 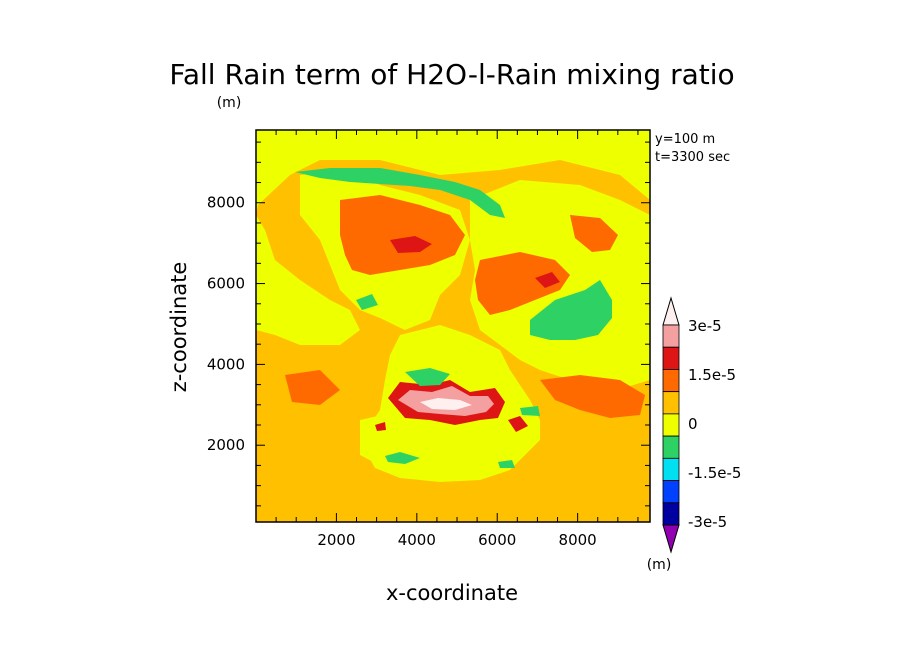 What do you see at coordinates (400, 193) in the screenshot?
I see `contour-green-top` at bounding box center [400, 193].